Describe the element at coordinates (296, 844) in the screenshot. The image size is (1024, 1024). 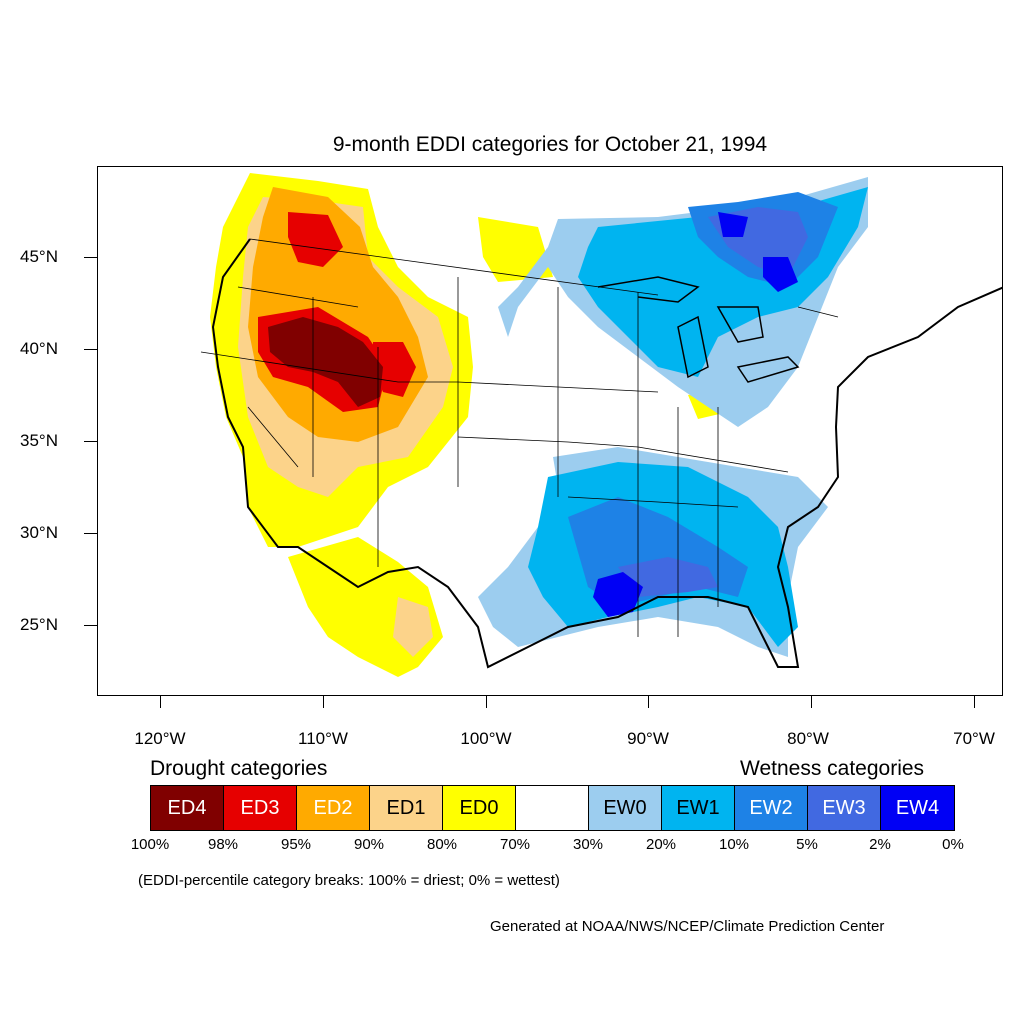
I see `legend-break-label: 95%` at that location.